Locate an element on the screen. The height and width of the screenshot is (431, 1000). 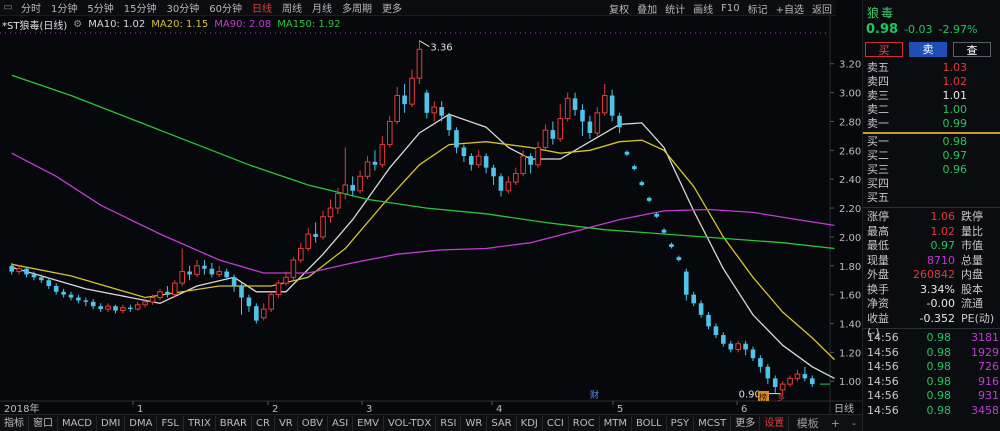
period-tab: 1分钟 is located at coordinates (64, 9).